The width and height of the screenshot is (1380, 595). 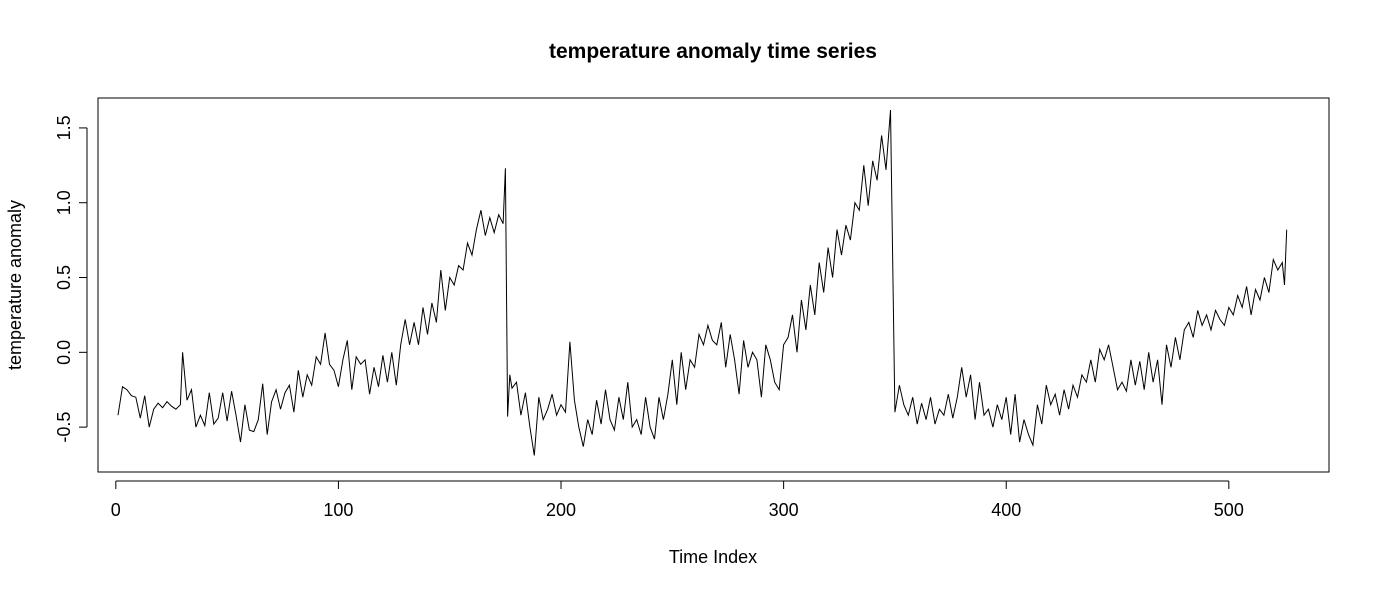 I want to click on x-tick-label: 100, so click(x=338, y=510).